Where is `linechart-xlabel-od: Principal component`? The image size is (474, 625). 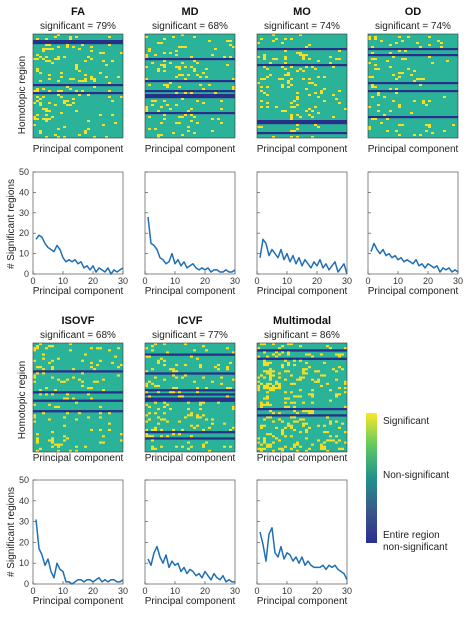
linechart-xlabel-od: Principal component is located at coordinates (413, 291).